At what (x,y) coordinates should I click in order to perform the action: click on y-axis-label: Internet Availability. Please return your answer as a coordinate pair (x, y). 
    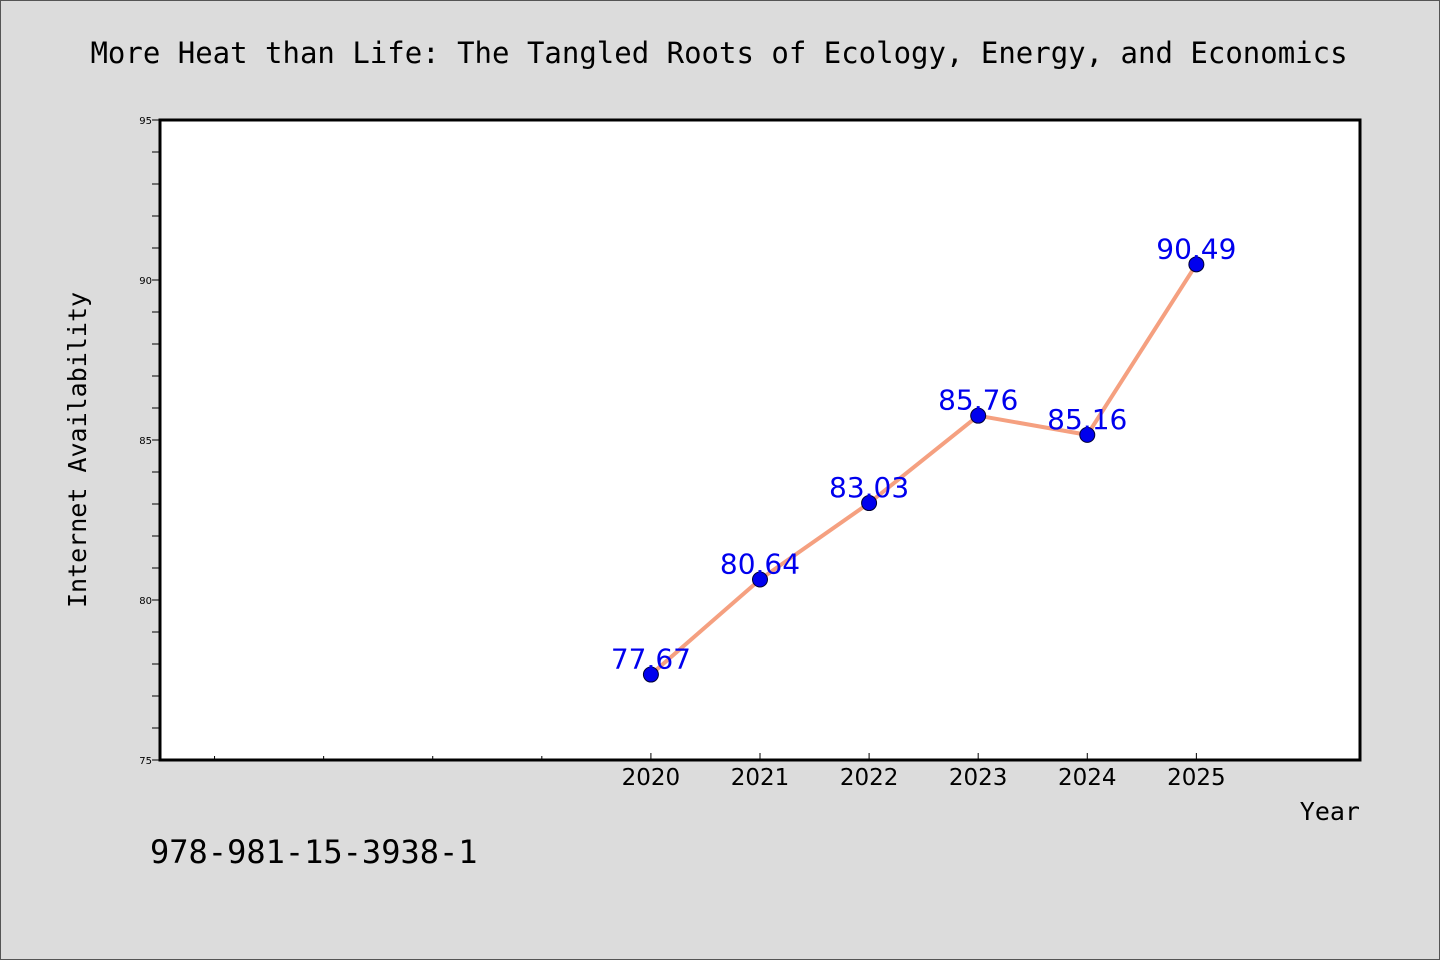
    Looking at the image, I should click on (77, 450).